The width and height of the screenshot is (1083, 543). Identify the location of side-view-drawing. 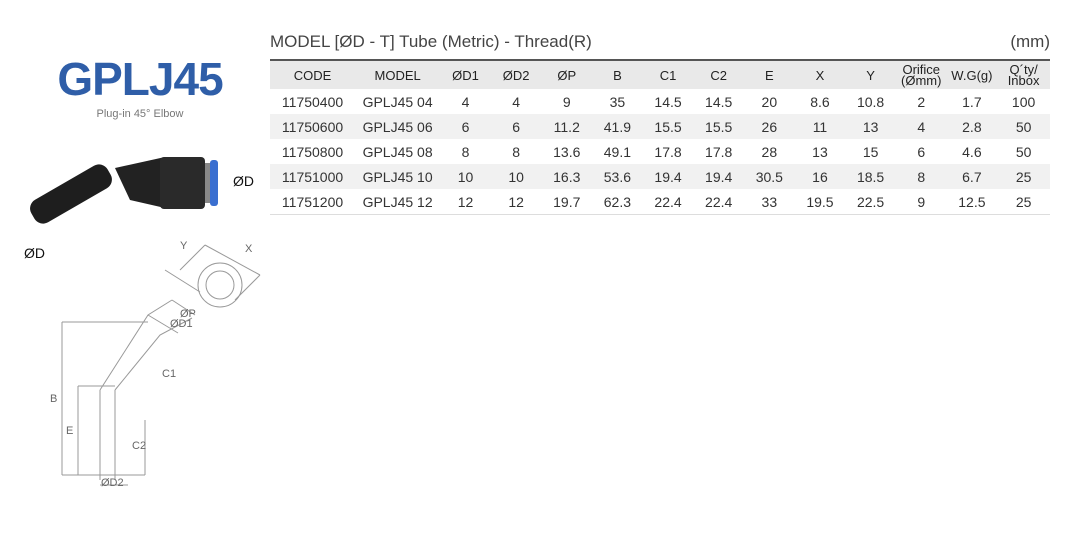
(131, 377).